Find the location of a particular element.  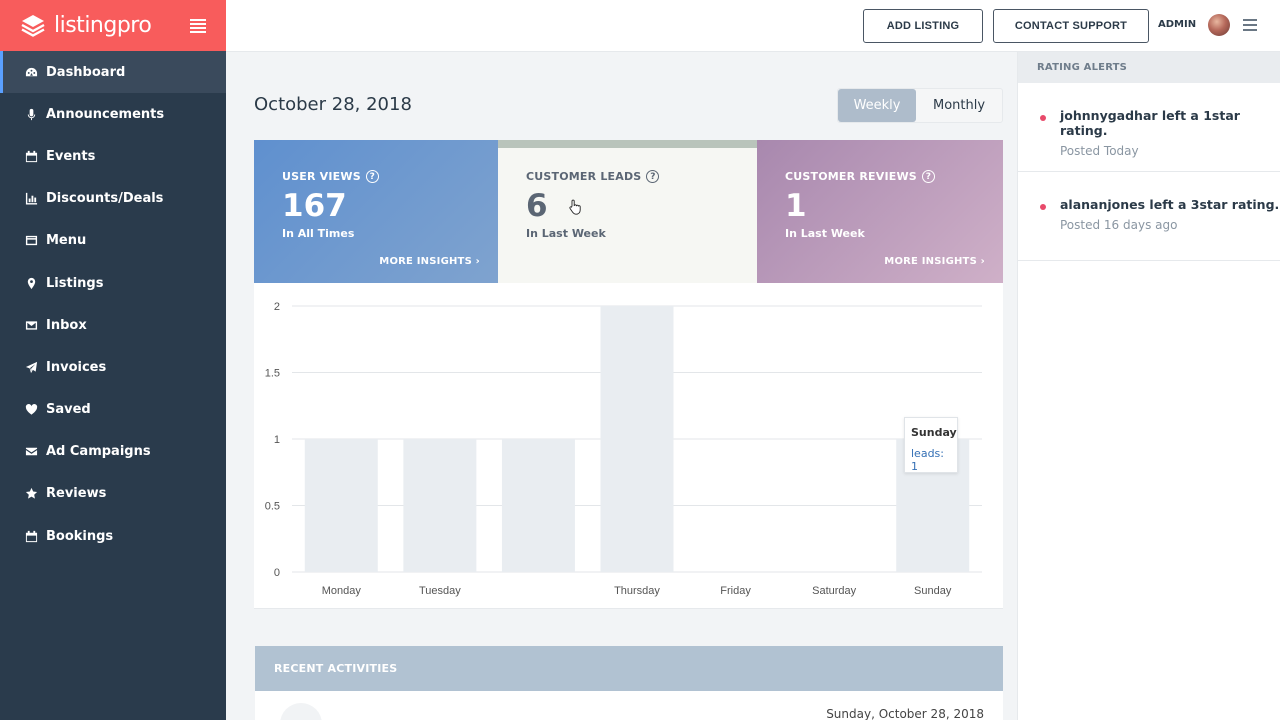

sidebar-item-announcements: Announcements is located at coordinates (113, 114).